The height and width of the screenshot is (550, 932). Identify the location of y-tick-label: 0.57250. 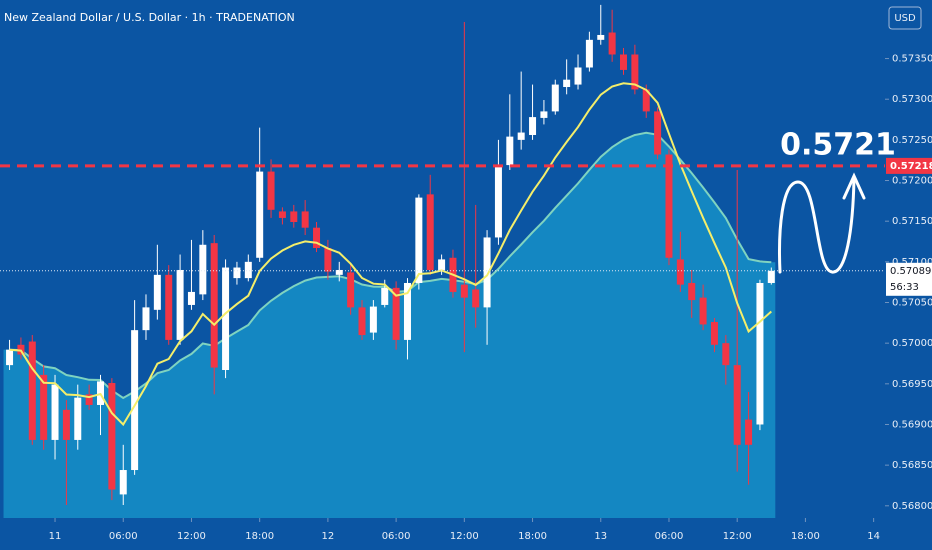
(912, 140).